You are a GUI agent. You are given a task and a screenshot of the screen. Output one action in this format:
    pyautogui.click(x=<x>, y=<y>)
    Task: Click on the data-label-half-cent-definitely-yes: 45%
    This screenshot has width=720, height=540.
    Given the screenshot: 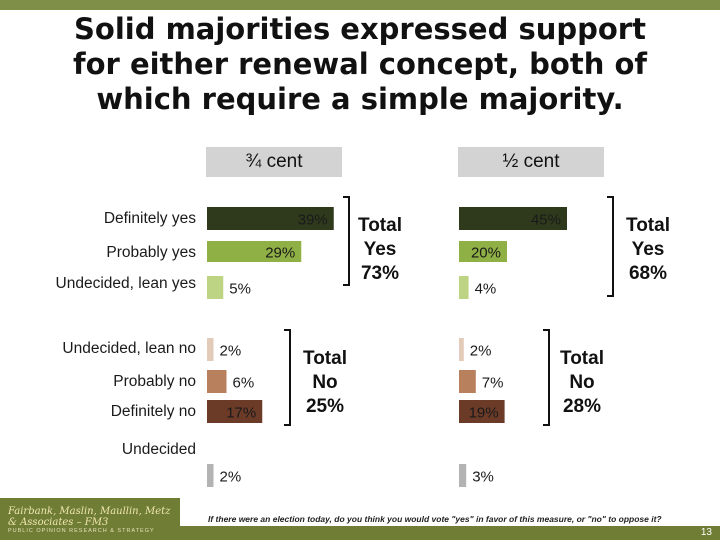 What is the action you would take?
    pyautogui.click(x=546, y=220)
    